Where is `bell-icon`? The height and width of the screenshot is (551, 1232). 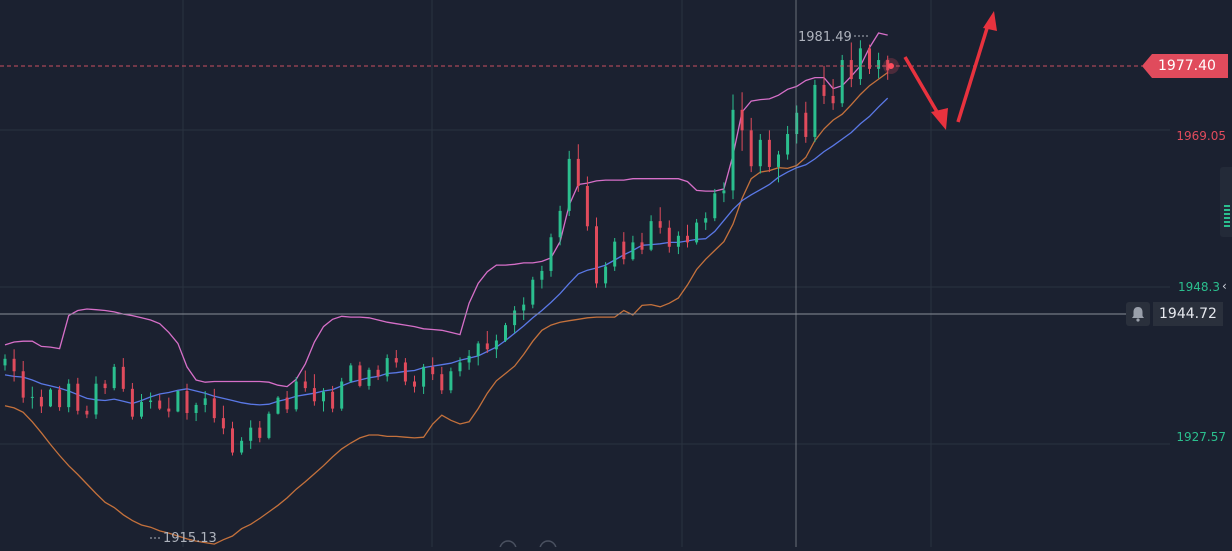 bell-icon is located at coordinates (1138, 314).